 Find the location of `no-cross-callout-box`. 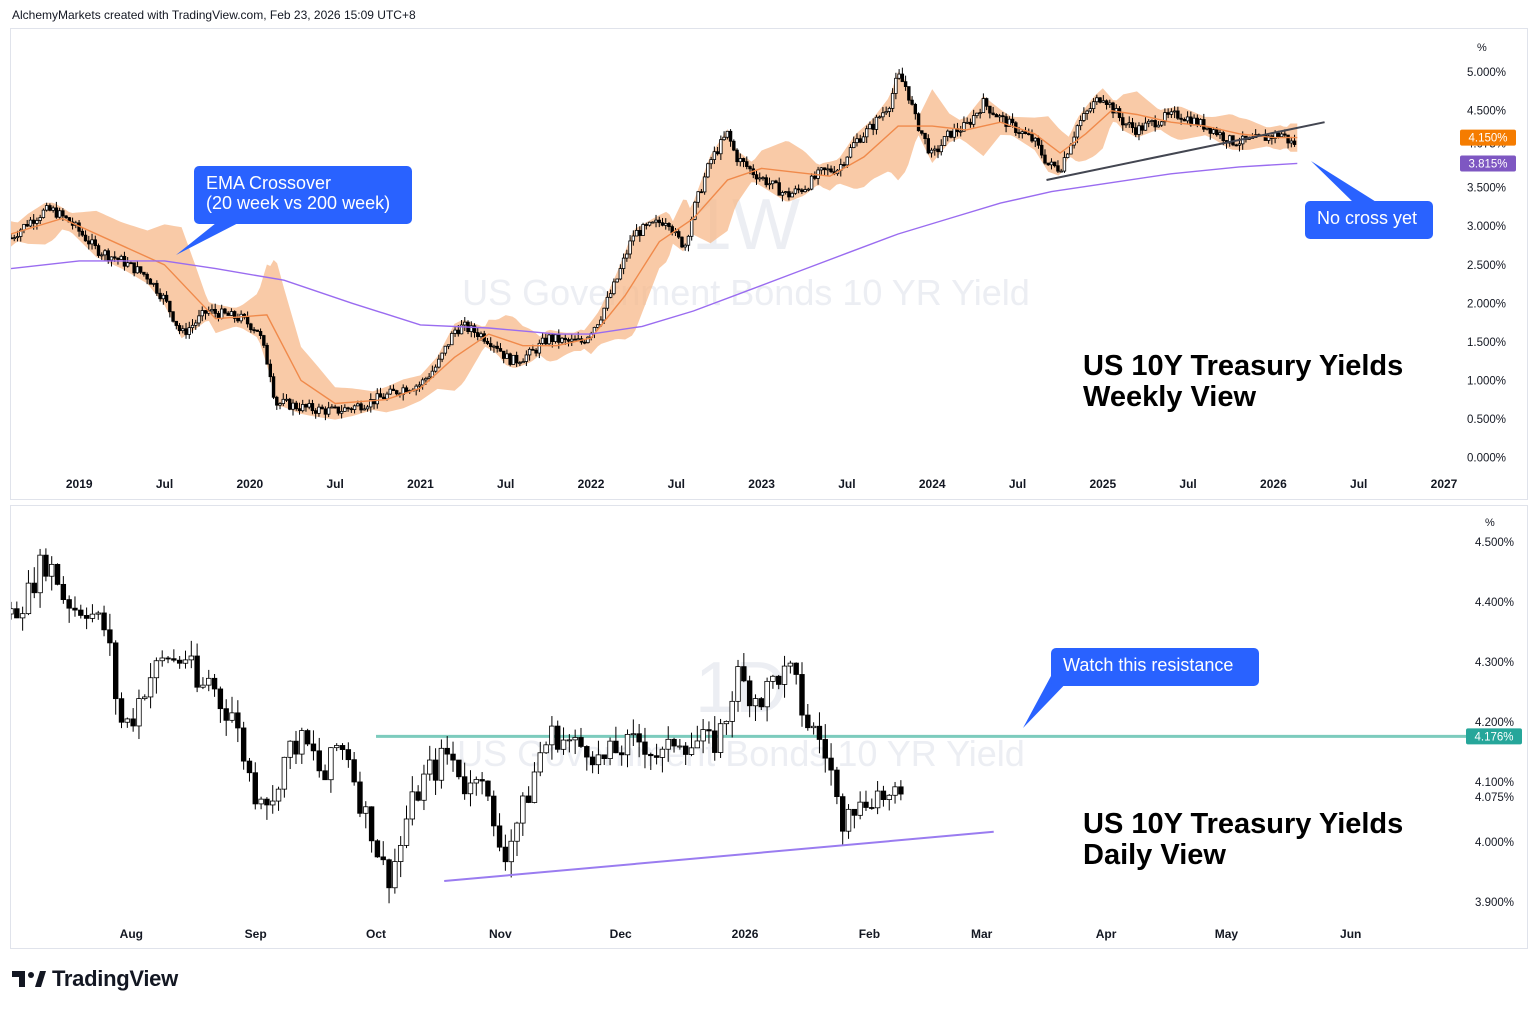

no-cross-callout-box is located at coordinates (1369, 220).